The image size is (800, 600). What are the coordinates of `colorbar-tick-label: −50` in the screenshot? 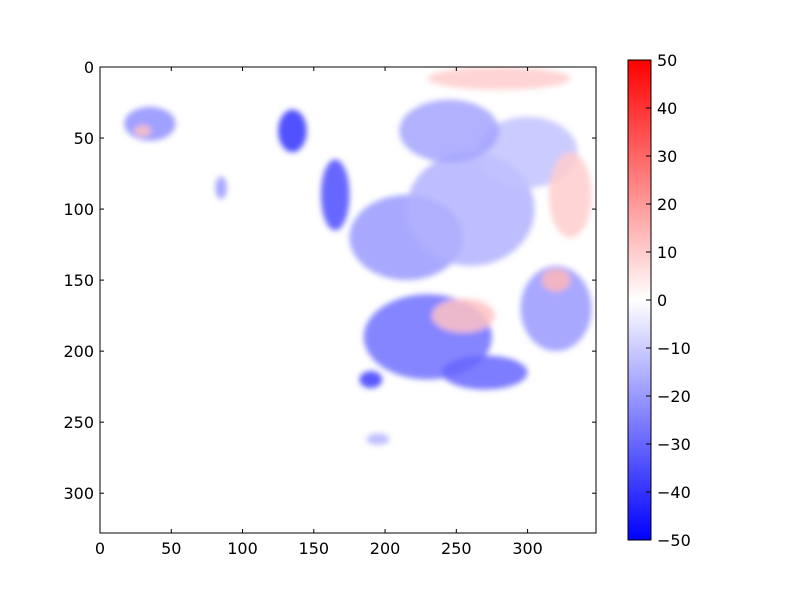 It's located at (674, 540).